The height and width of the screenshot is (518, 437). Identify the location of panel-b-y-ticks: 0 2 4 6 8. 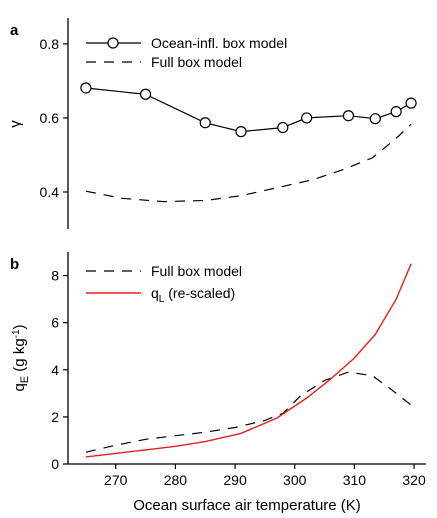
(59, 370).